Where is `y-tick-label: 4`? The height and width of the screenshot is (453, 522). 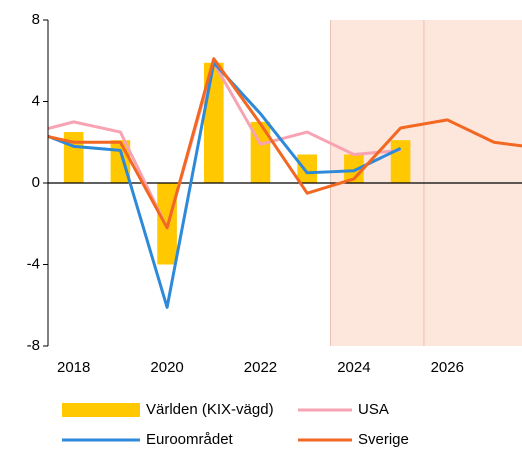 y-tick-label: 4 is located at coordinates (36, 100).